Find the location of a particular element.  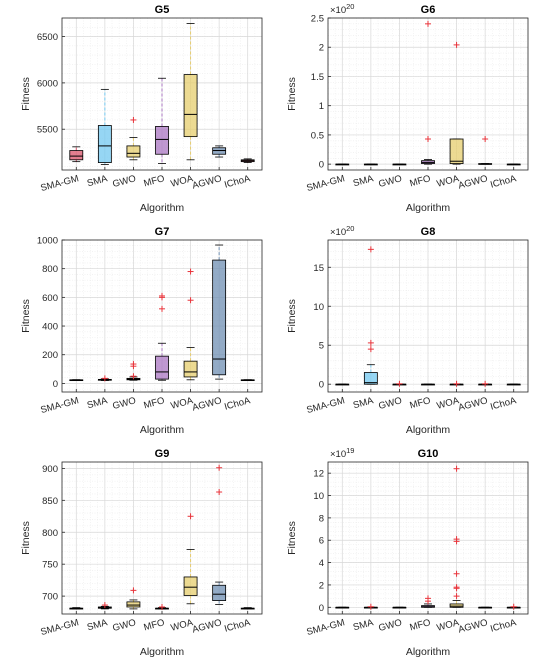

y-tick-label: 12 is located at coordinates (318, 474).